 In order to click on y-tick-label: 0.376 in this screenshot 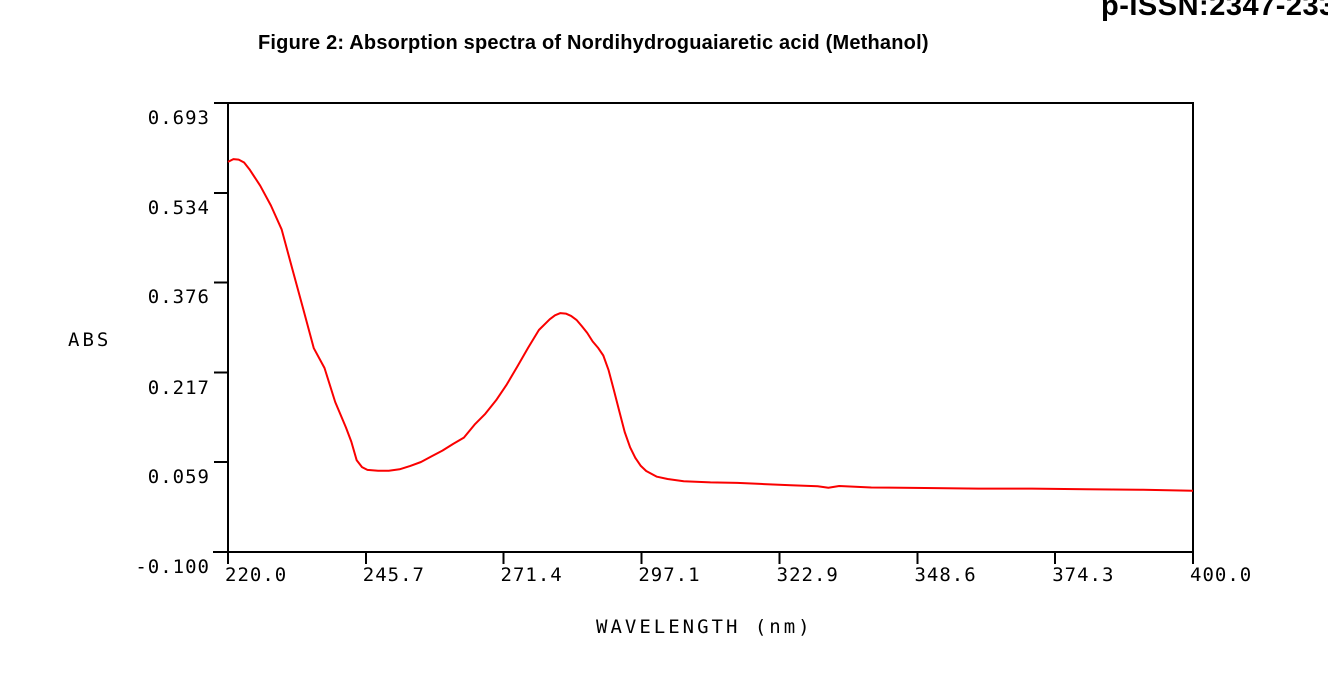, I will do `click(178, 297)`.